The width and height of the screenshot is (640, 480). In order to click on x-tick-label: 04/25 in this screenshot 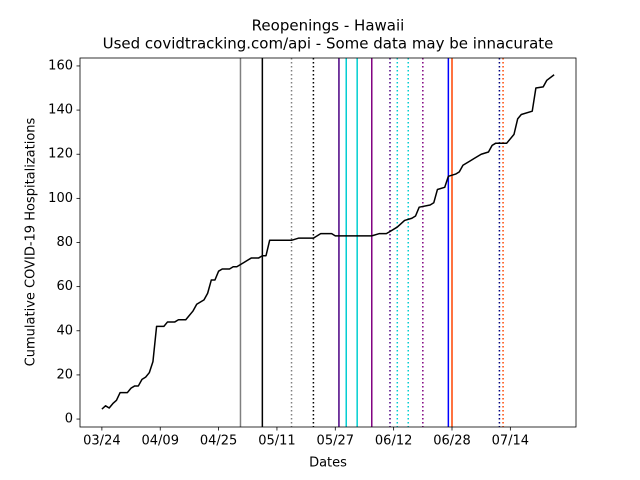, I will do `click(218, 441)`.